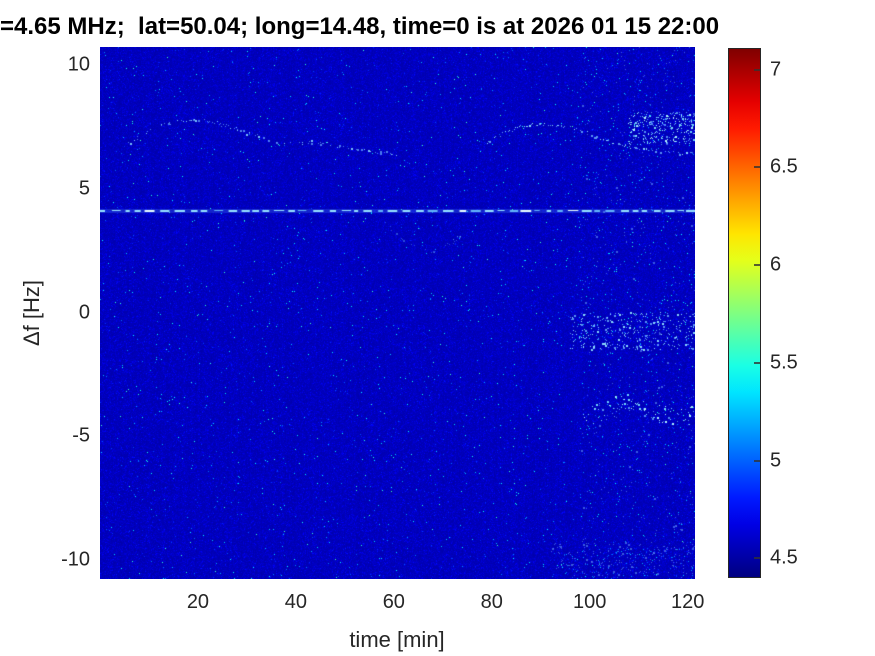  What do you see at coordinates (687, 602) in the screenshot?
I see `x-tick-label: 120` at bounding box center [687, 602].